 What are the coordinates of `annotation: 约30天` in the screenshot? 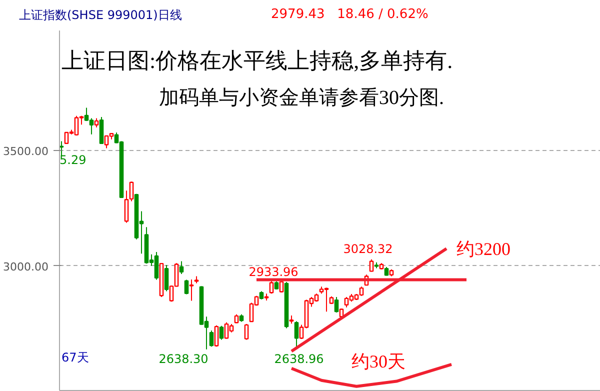 It's located at (379, 362).